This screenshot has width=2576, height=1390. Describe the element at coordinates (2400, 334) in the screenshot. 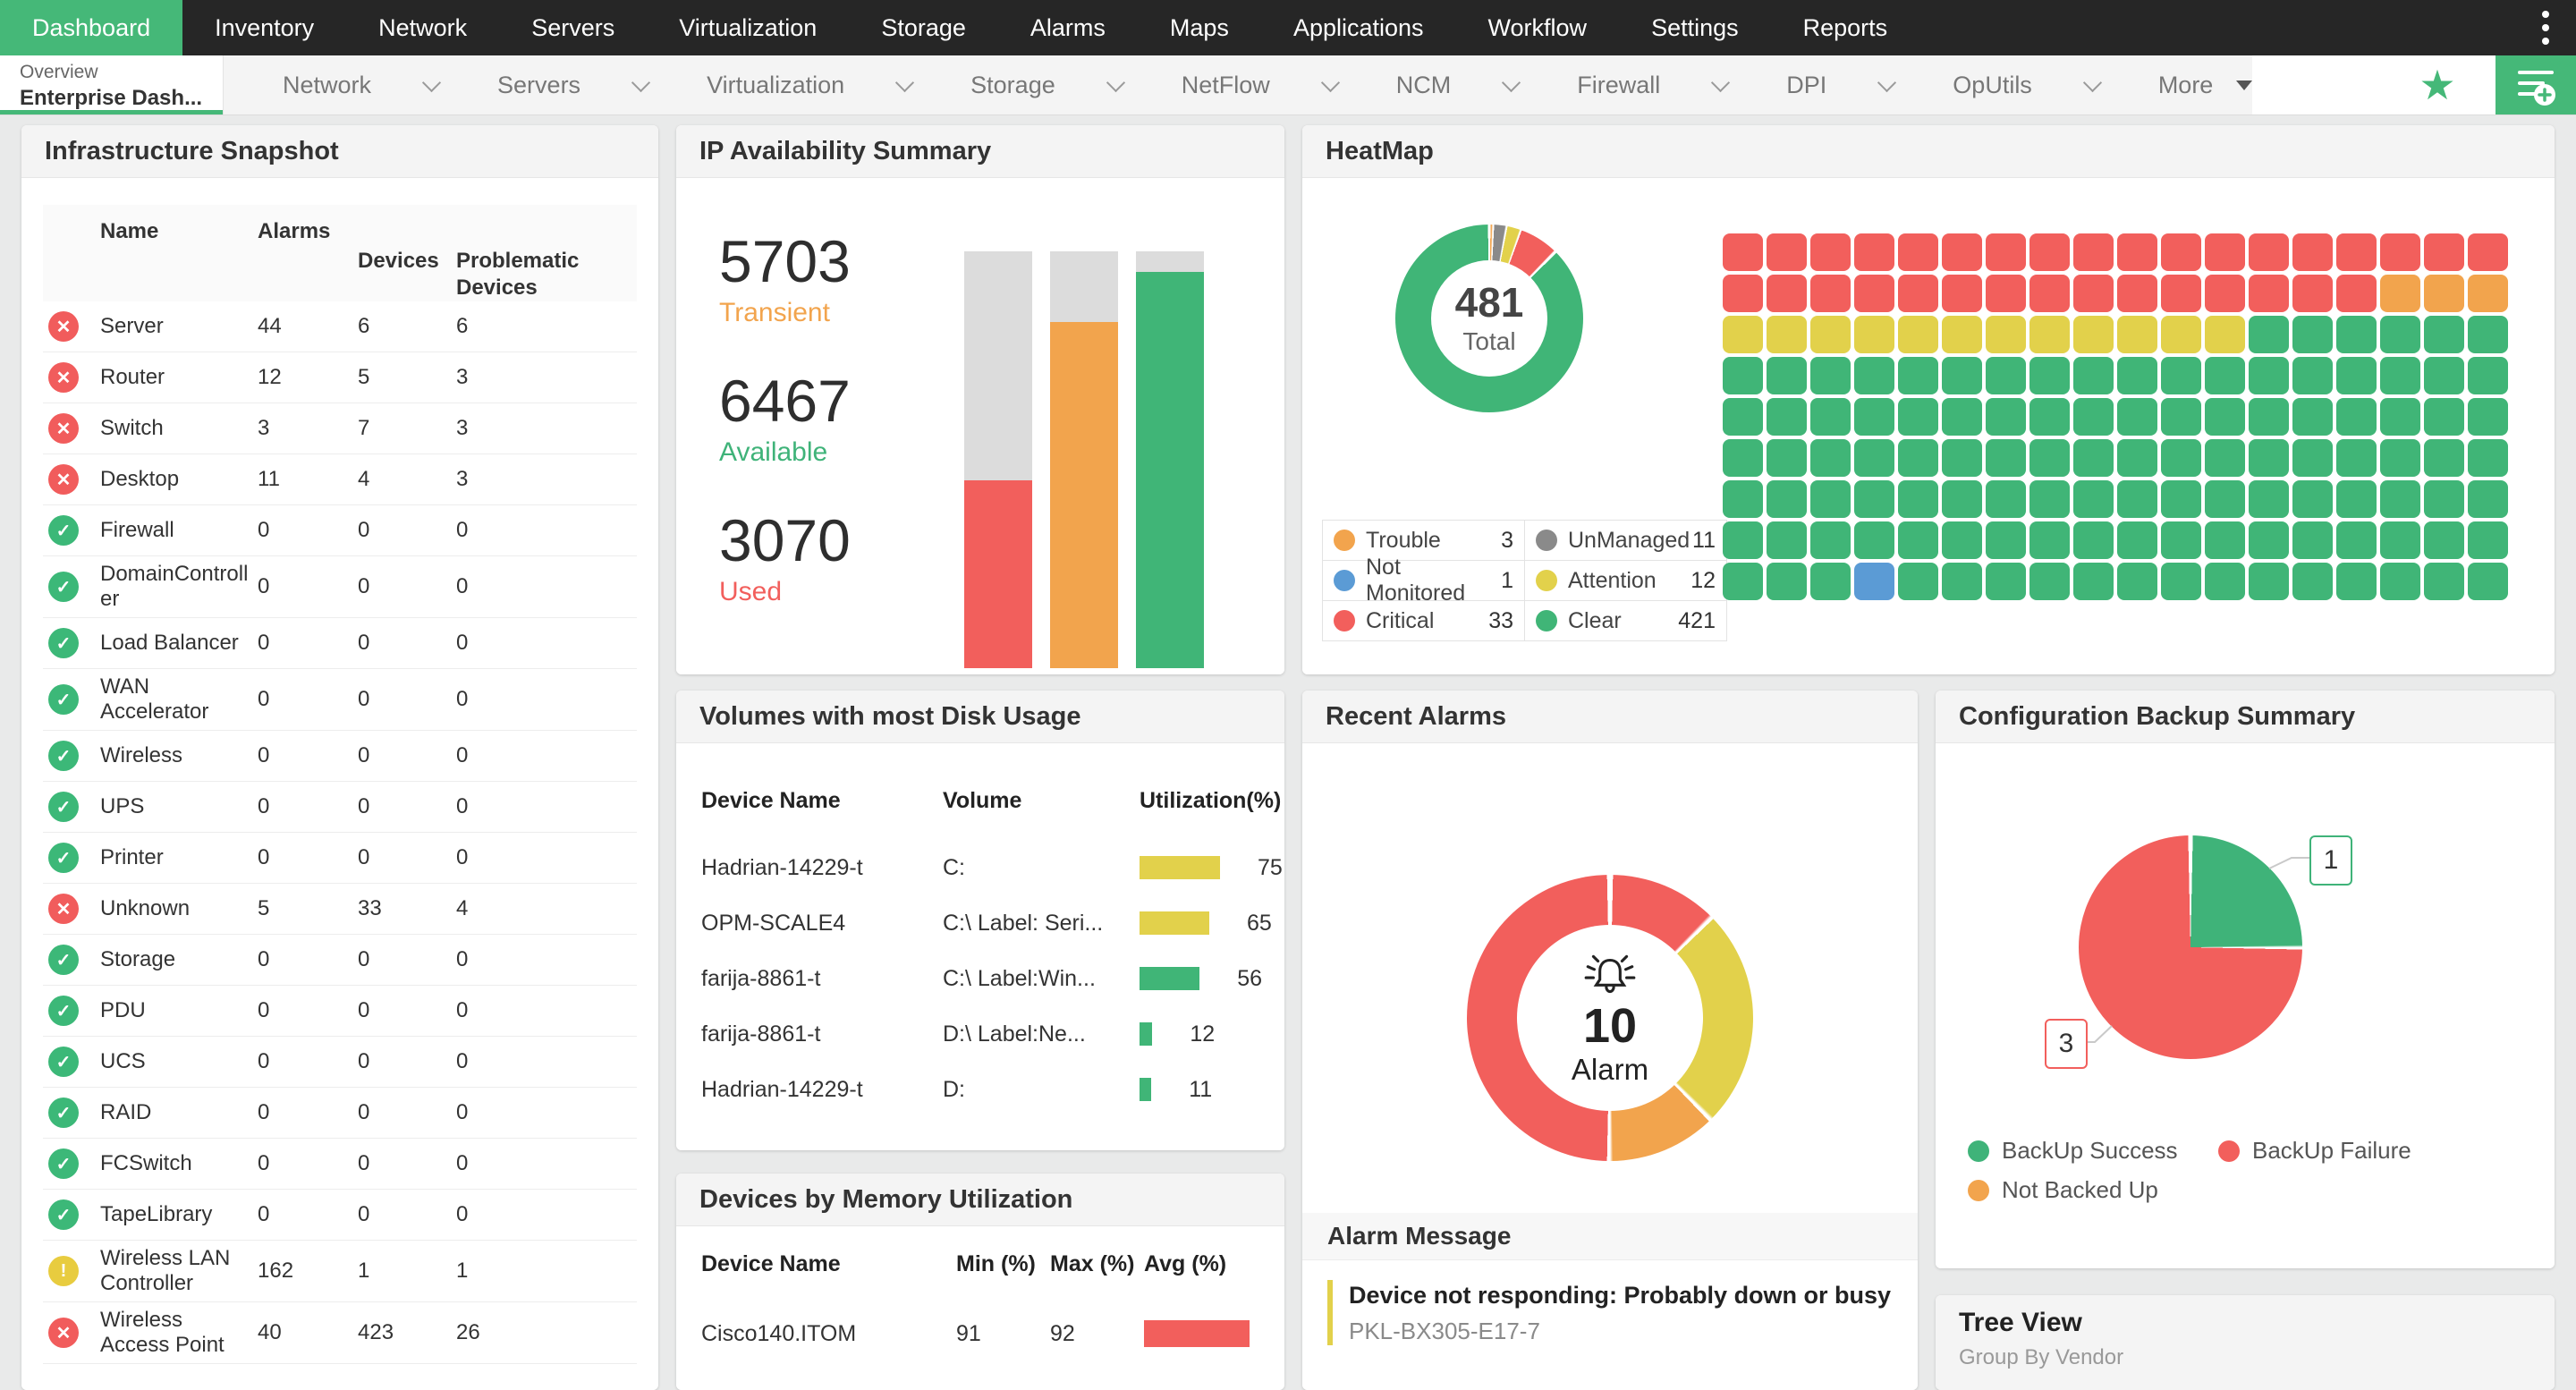

I see `heatmap-cell-r2c15` at that location.